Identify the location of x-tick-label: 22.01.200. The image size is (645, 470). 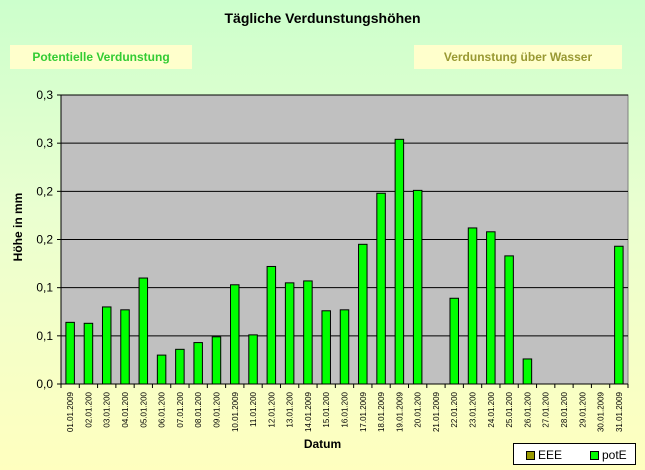
(454, 409).